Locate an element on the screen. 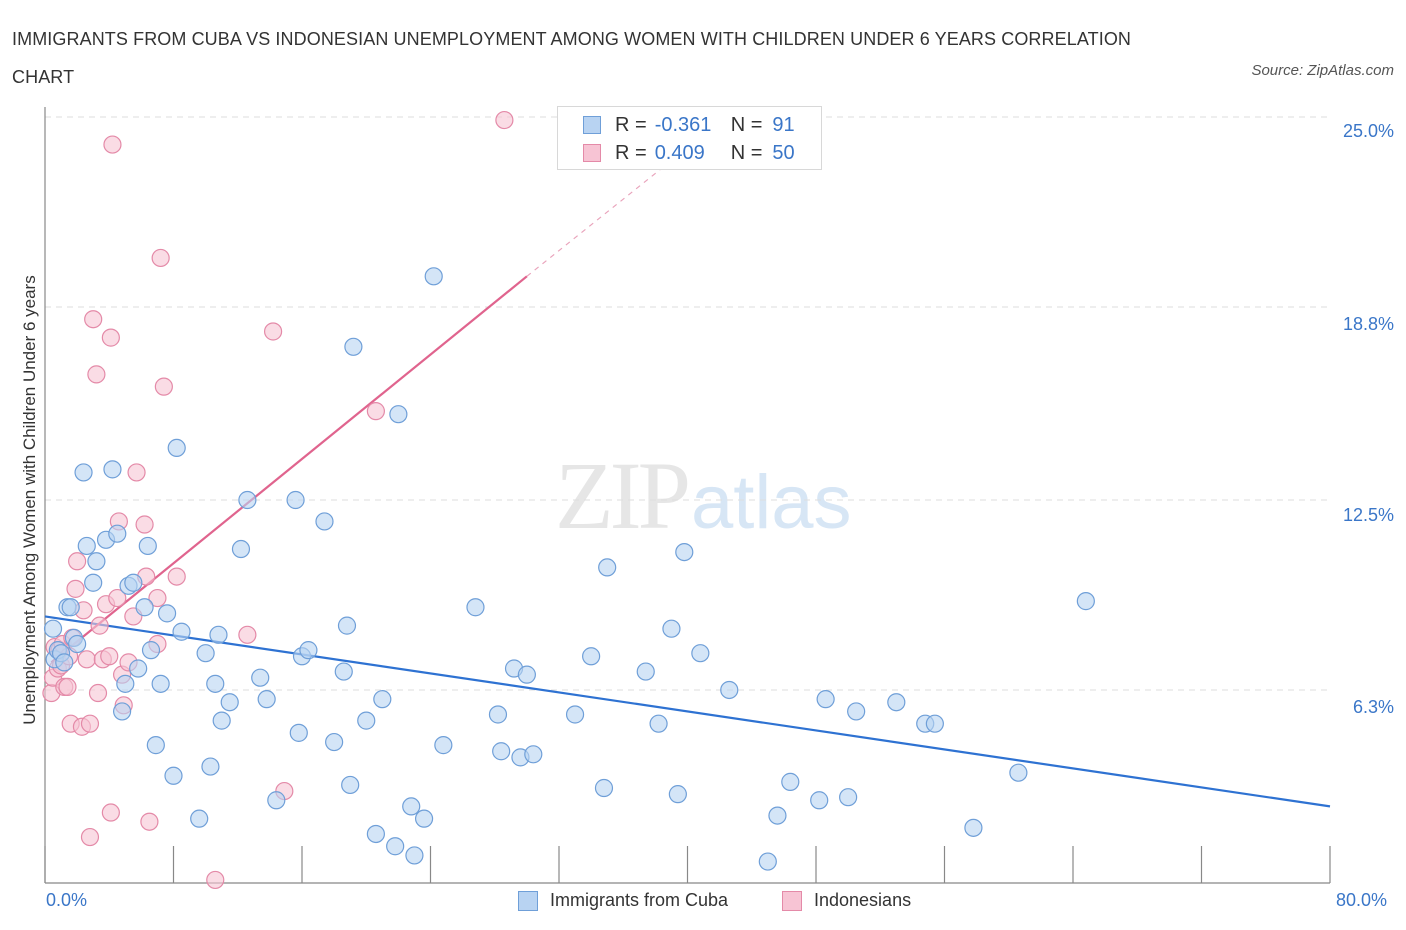  legend-row-indo: R = 0.409 N = 50 is located at coordinates (689, 153).